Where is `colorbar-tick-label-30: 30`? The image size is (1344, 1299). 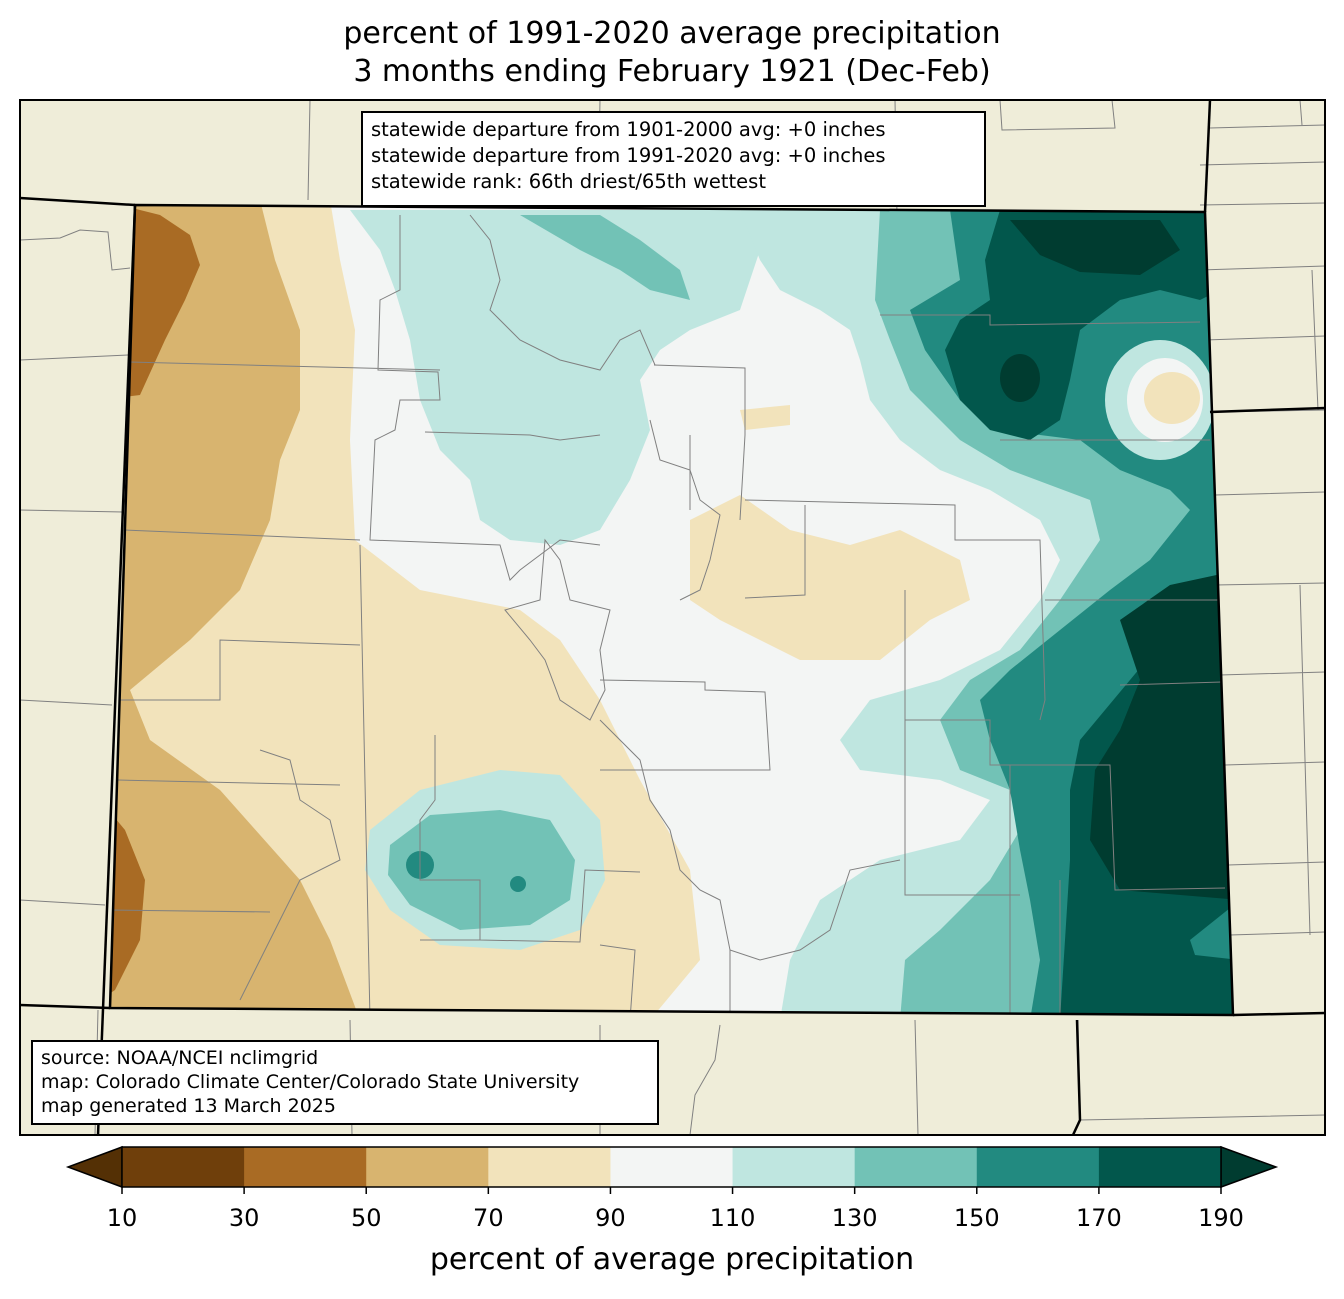 colorbar-tick-label-30: 30 is located at coordinates (244, 1218).